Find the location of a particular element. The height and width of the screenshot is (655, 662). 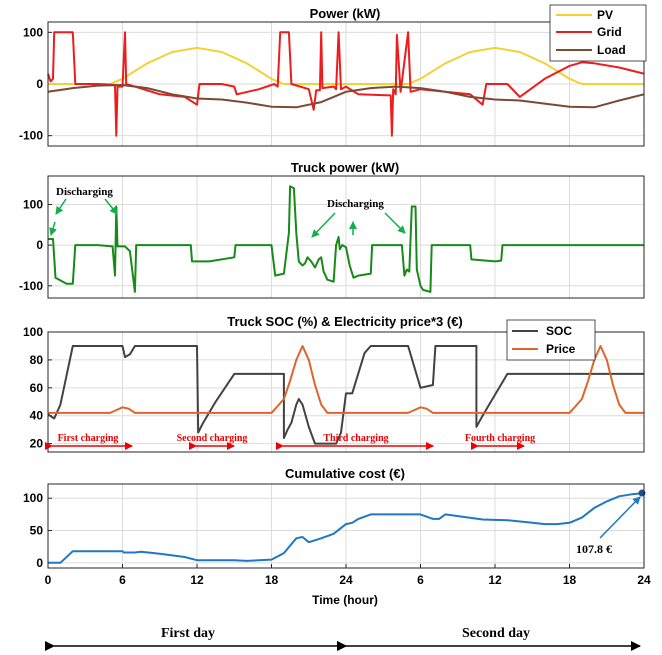

ytick-label: 40 is located at coordinates (37, 416).